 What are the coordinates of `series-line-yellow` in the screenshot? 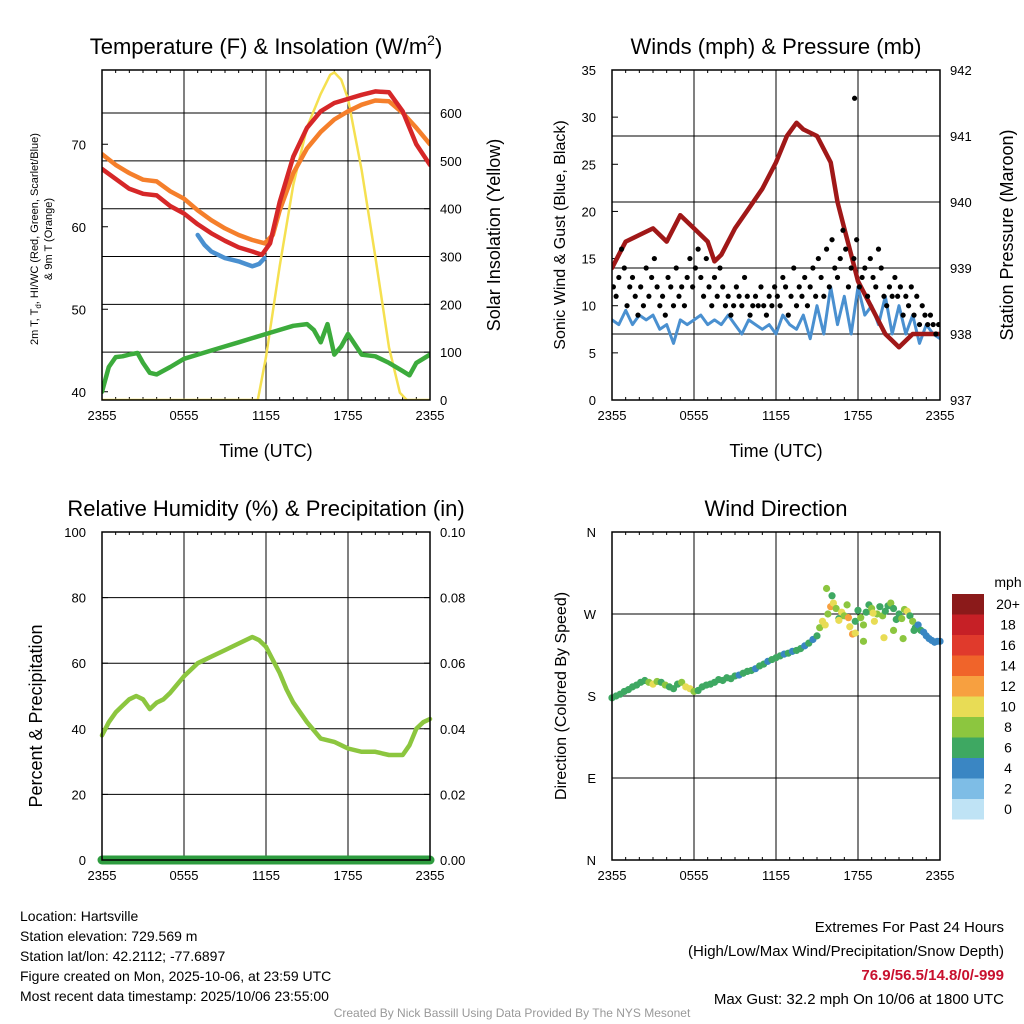 It's located at (266, 235).